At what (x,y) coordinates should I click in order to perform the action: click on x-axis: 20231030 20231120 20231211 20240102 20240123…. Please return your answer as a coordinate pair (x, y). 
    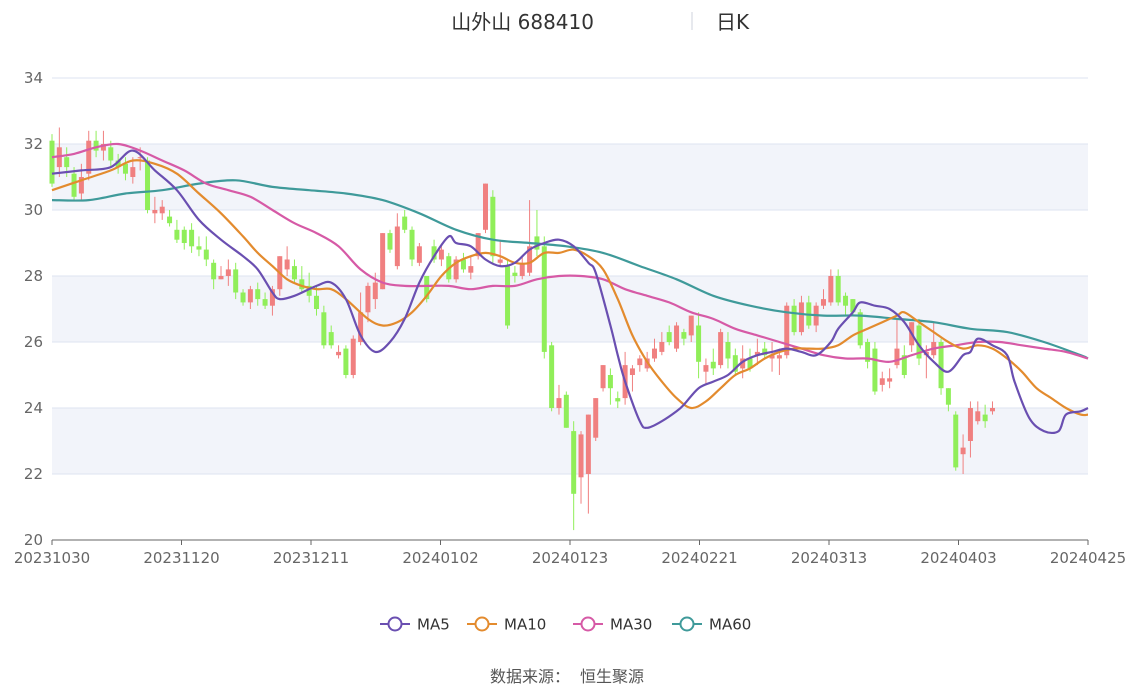
    Looking at the image, I should click on (570, 553).